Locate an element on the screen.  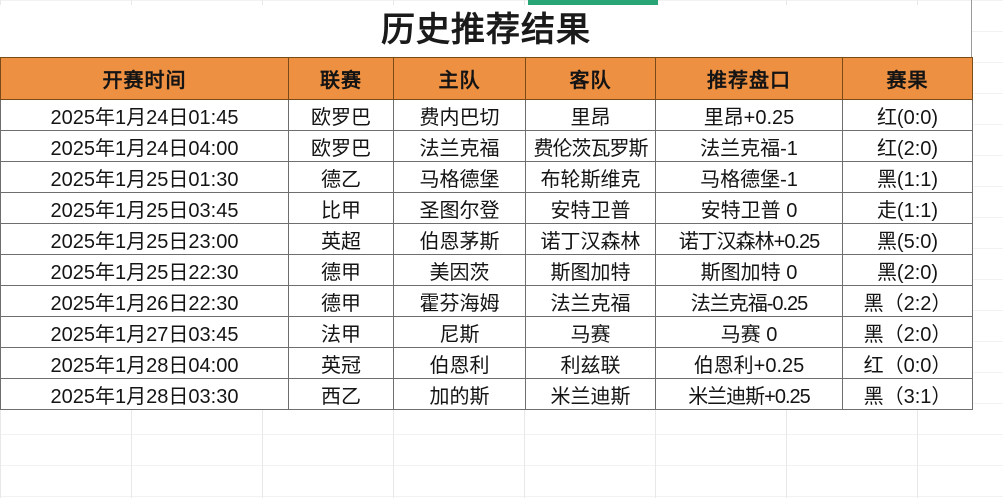
cell-away-team: 布轮斯维克 is located at coordinates (590, 177).